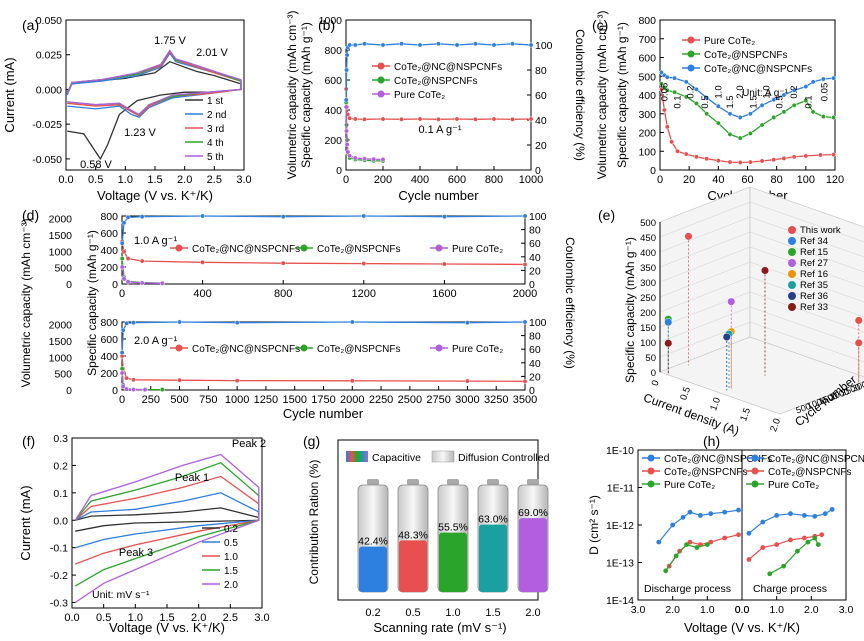 The image size is (864, 641). What do you see at coordinates (216, 115) in the screenshot?
I see `panel-a-legend-item: 2 nd` at bounding box center [216, 115].